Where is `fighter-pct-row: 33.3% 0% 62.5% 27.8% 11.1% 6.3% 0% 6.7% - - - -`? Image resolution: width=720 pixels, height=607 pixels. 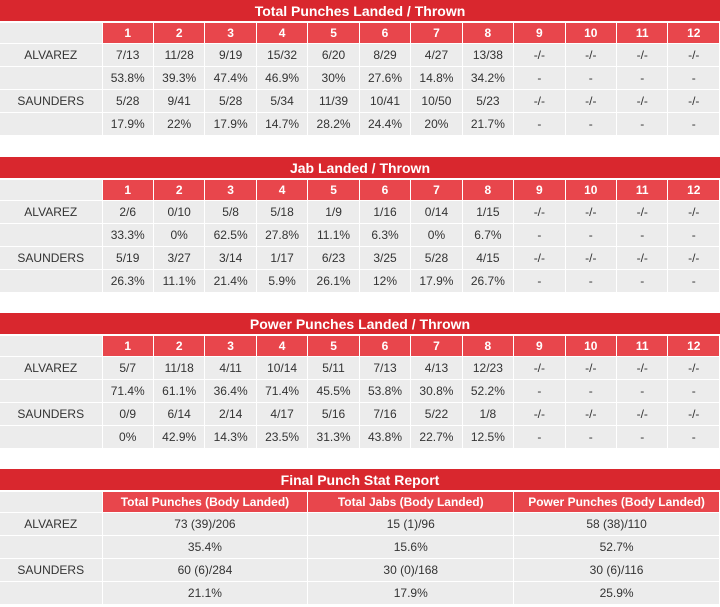 fighter-pct-row: 33.3% 0% 62.5% 27.8% 11.1% 6.3% 0% 6.7% - - - - is located at coordinates (360, 235).